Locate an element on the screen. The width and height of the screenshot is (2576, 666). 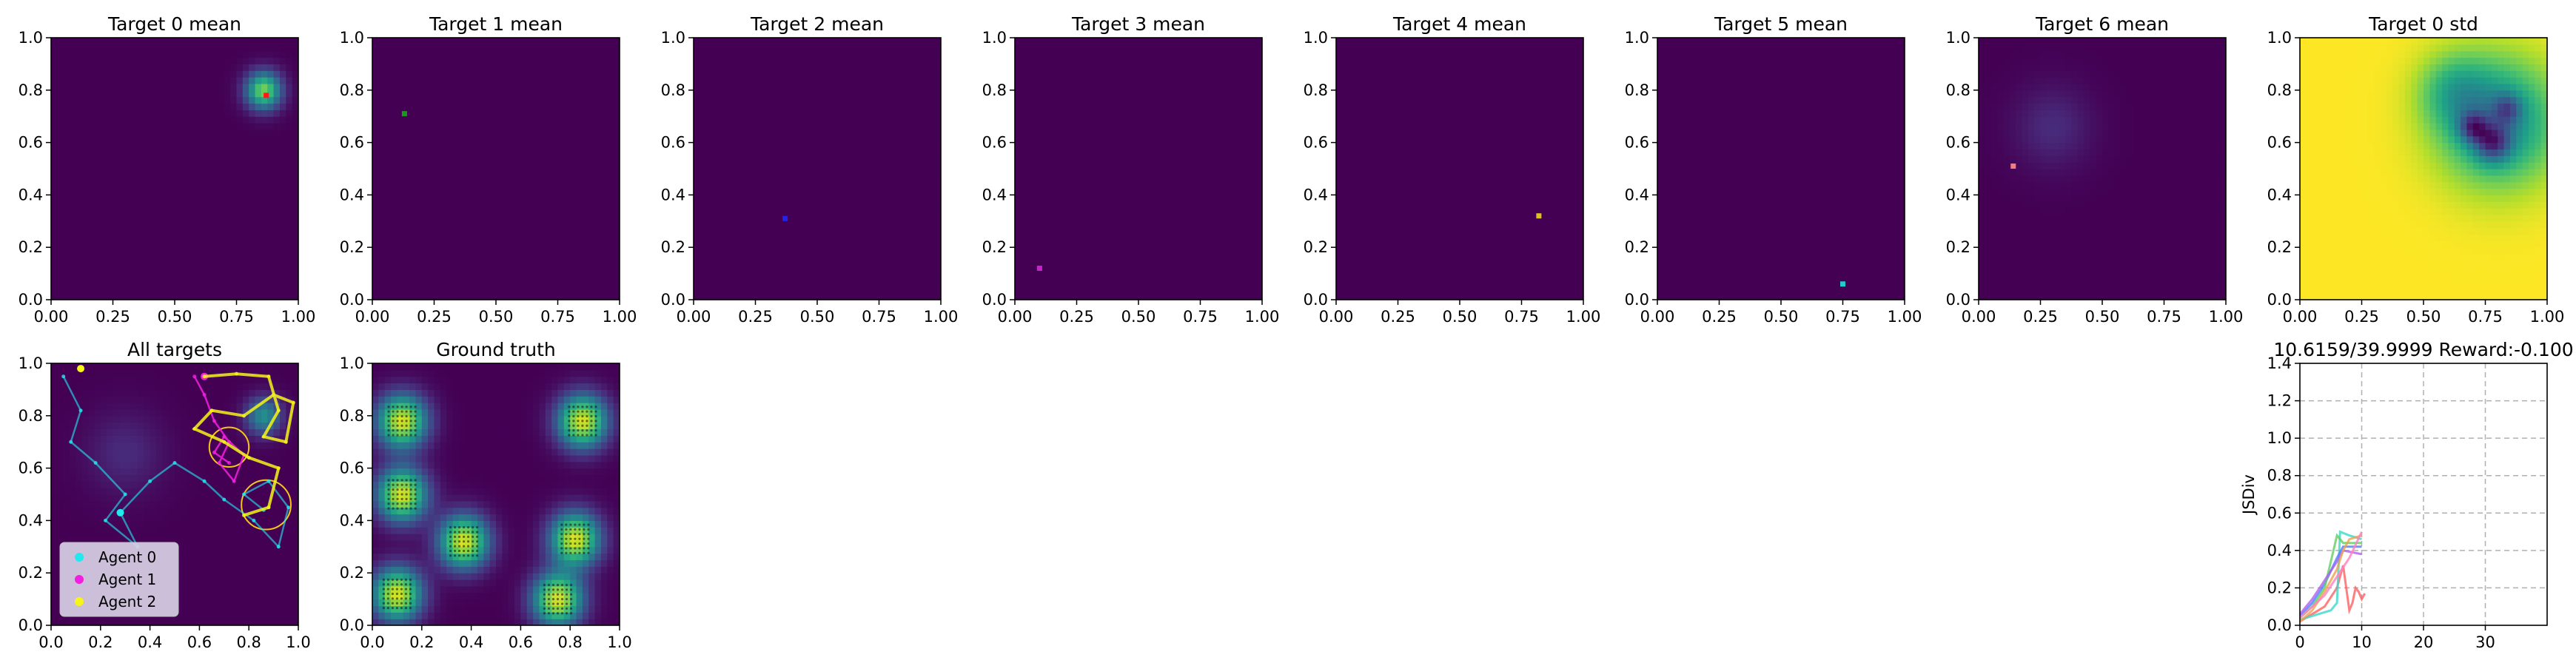
subplot-title: Ground truth is located at coordinates (495, 349).